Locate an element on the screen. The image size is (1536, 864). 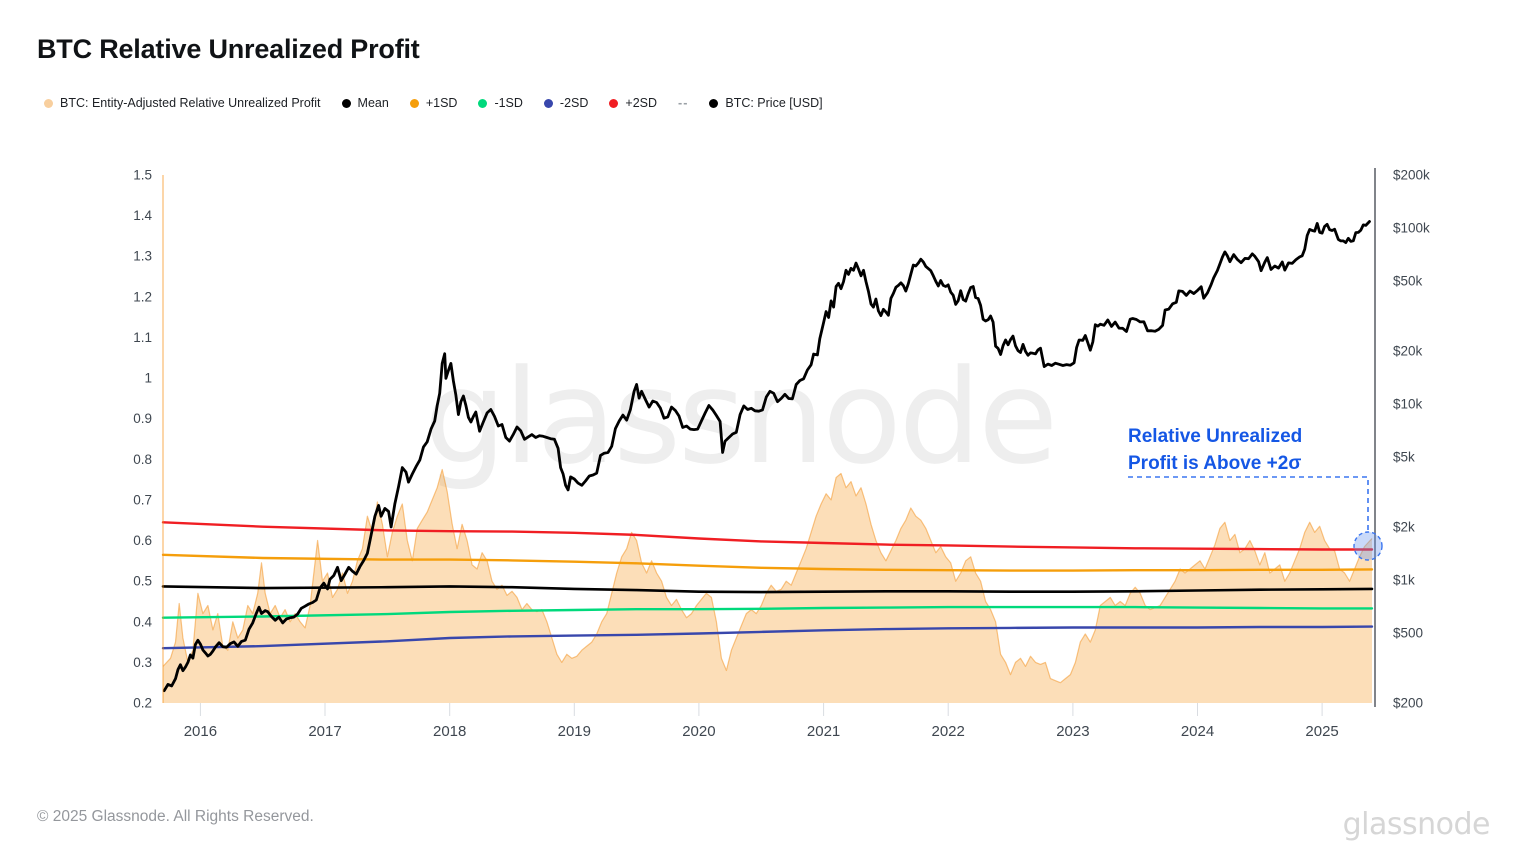
x-axis-label: 2025 is located at coordinates (1321, 731).